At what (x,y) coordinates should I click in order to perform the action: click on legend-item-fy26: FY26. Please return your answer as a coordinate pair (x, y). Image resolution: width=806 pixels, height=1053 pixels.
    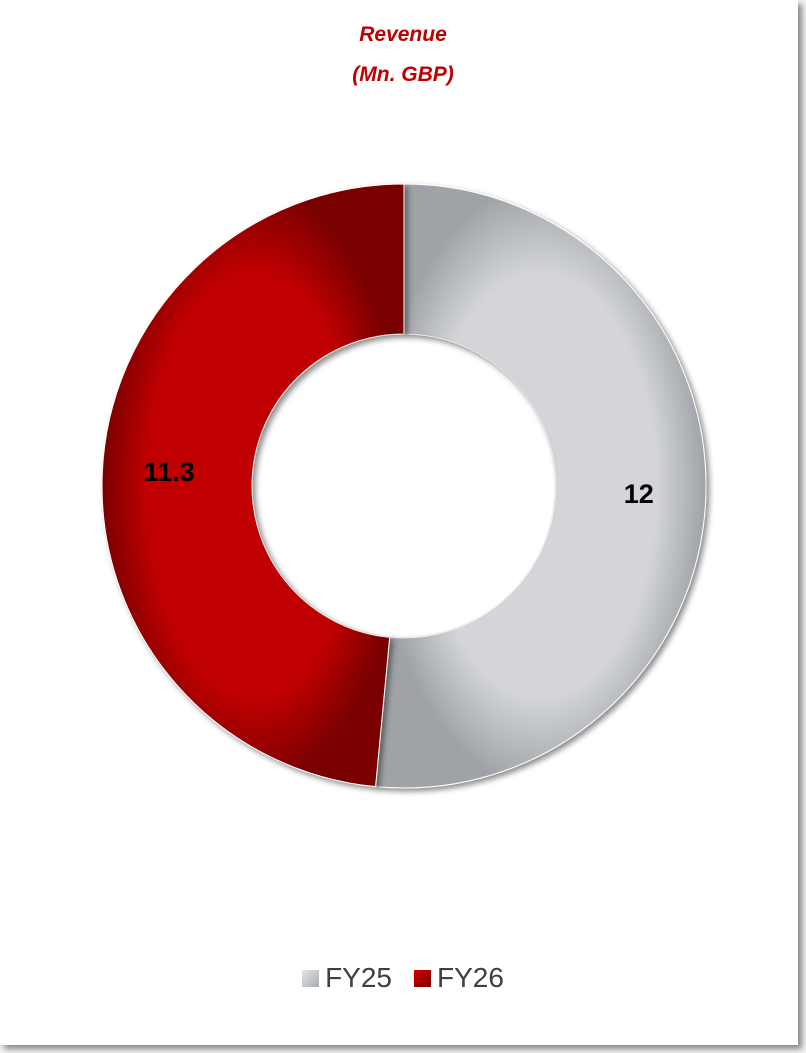
    Looking at the image, I should click on (459, 978).